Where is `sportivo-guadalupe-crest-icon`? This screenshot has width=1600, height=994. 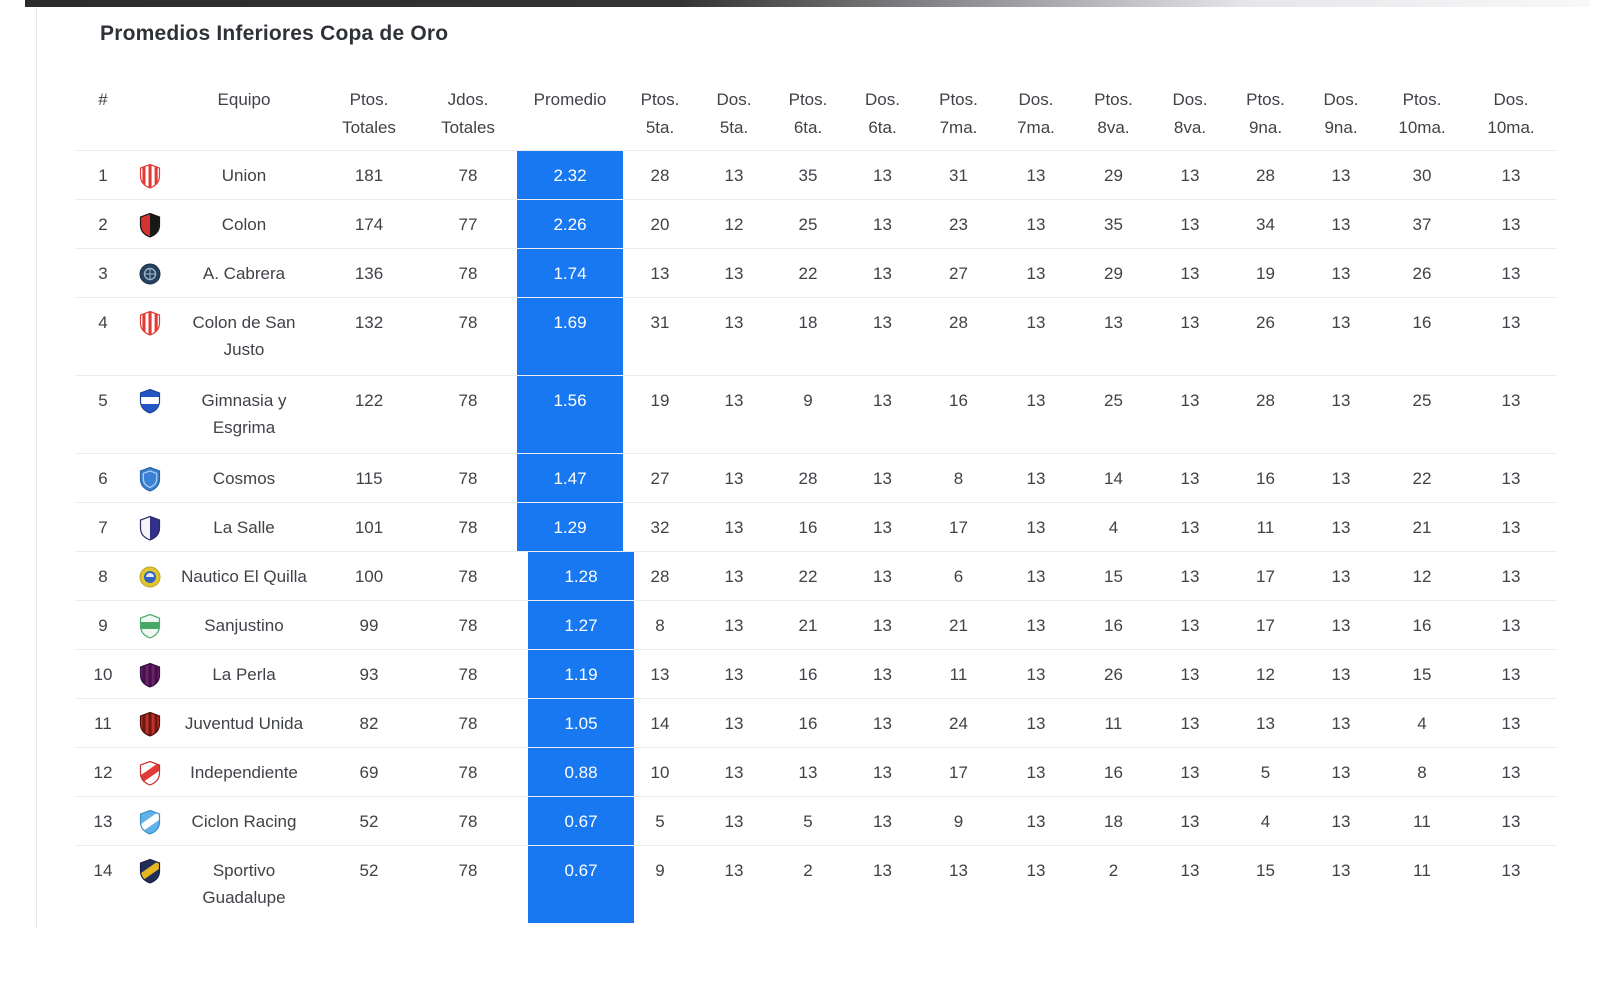 sportivo-guadalupe-crest-icon is located at coordinates (150, 884).